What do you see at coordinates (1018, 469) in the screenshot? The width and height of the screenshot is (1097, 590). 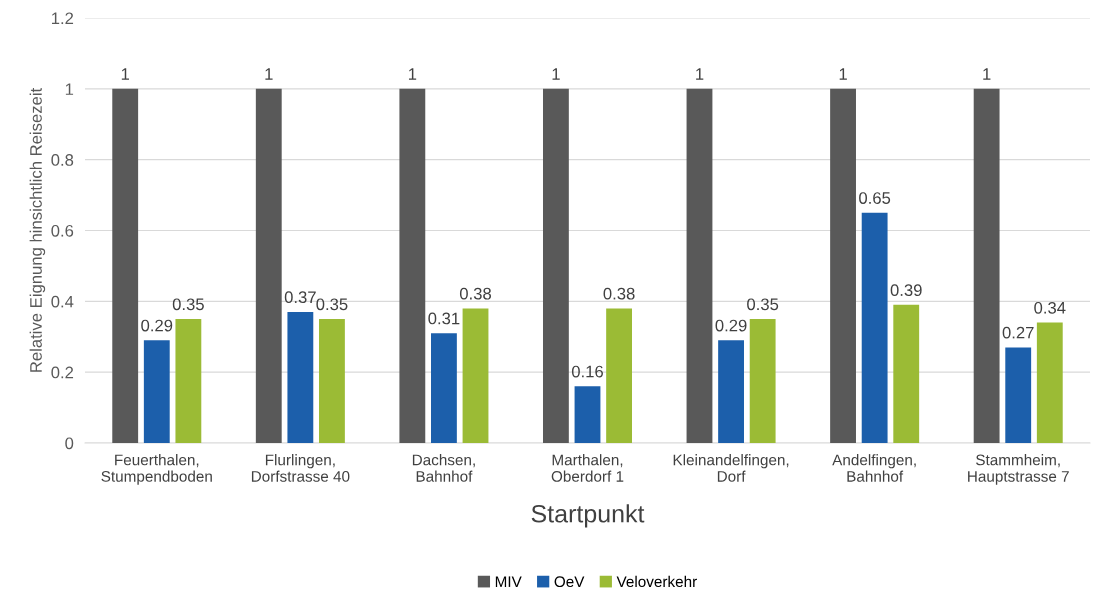 I see `x-tick-label: Stammheim, Hauptstrasse 7` at bounding box center [1018, 469].